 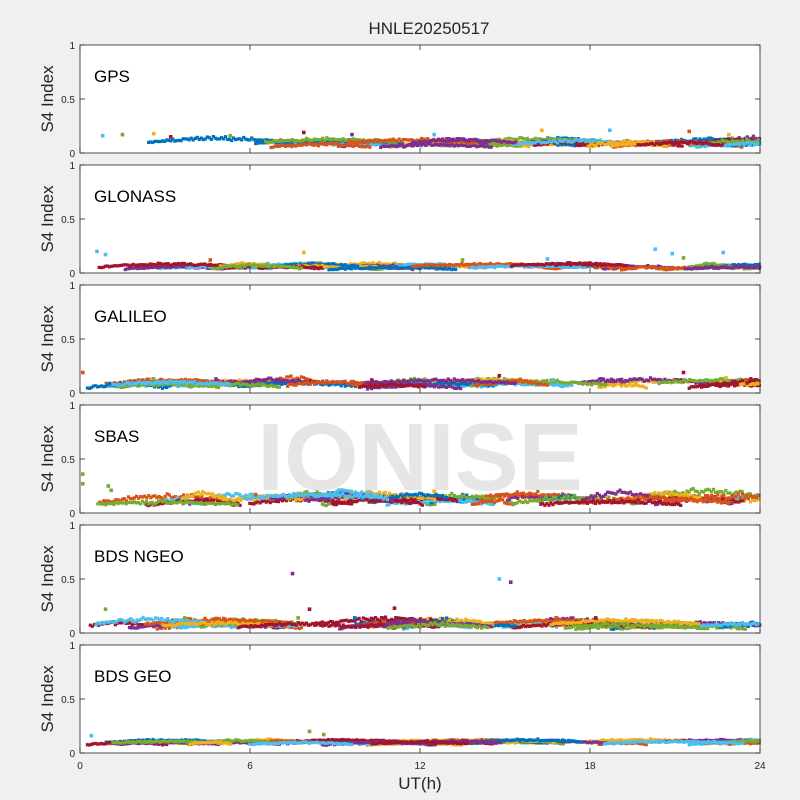 I want to click on plot-area, so click(x=420, y=219).